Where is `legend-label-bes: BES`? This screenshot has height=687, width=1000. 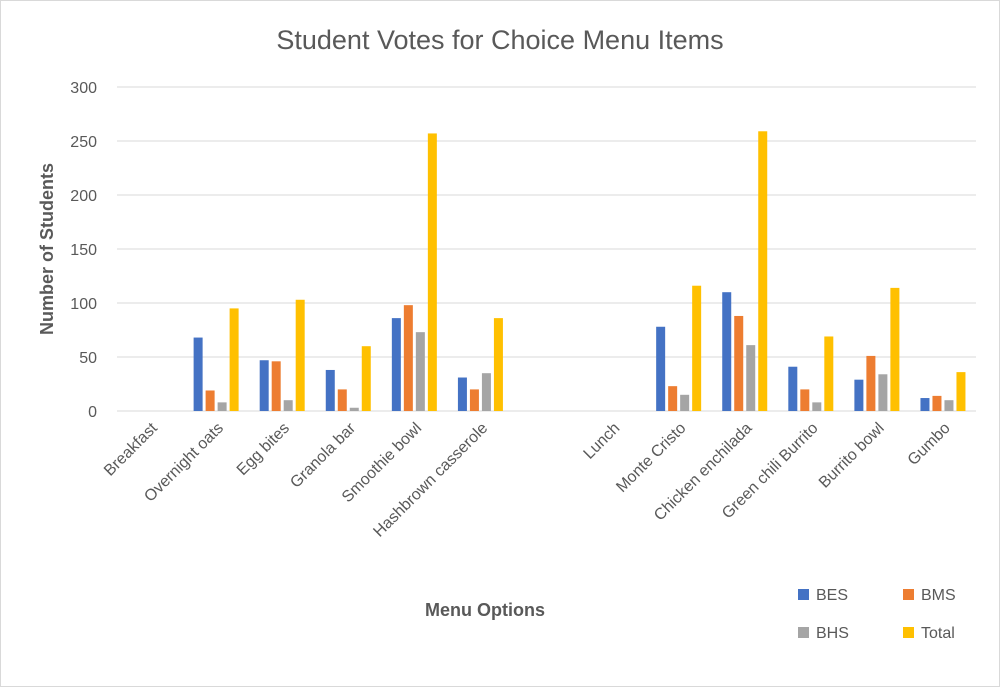
legend-label-bes: BES is located at coordinates (832, 595).